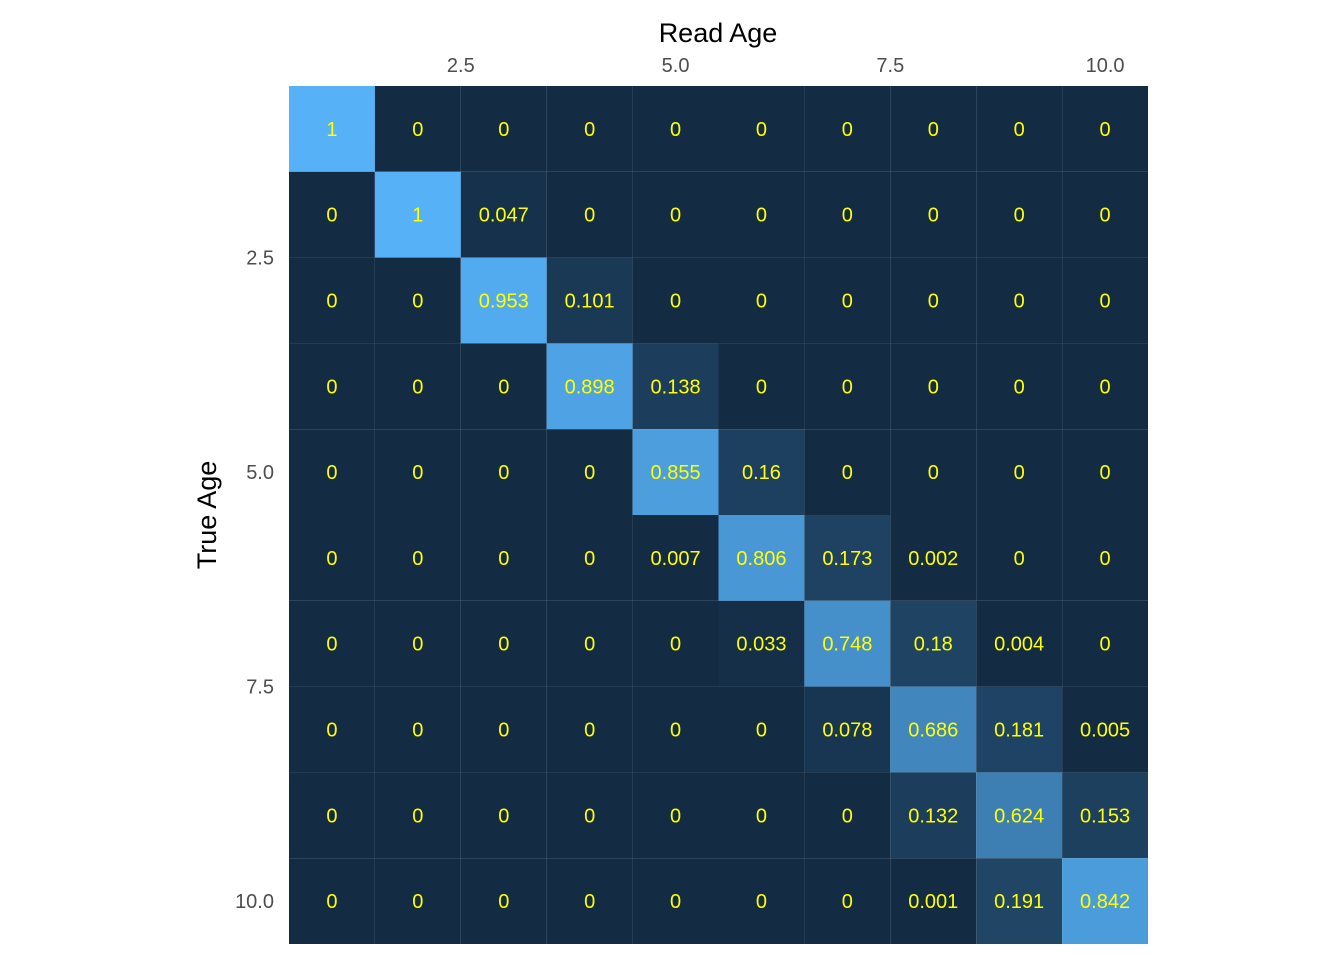 The height and width of the screenshot is (960, 1344). Describe the element at coordinates (1019, 731) in the screenshot. I see `cell-value-label: 0.181` at that location.